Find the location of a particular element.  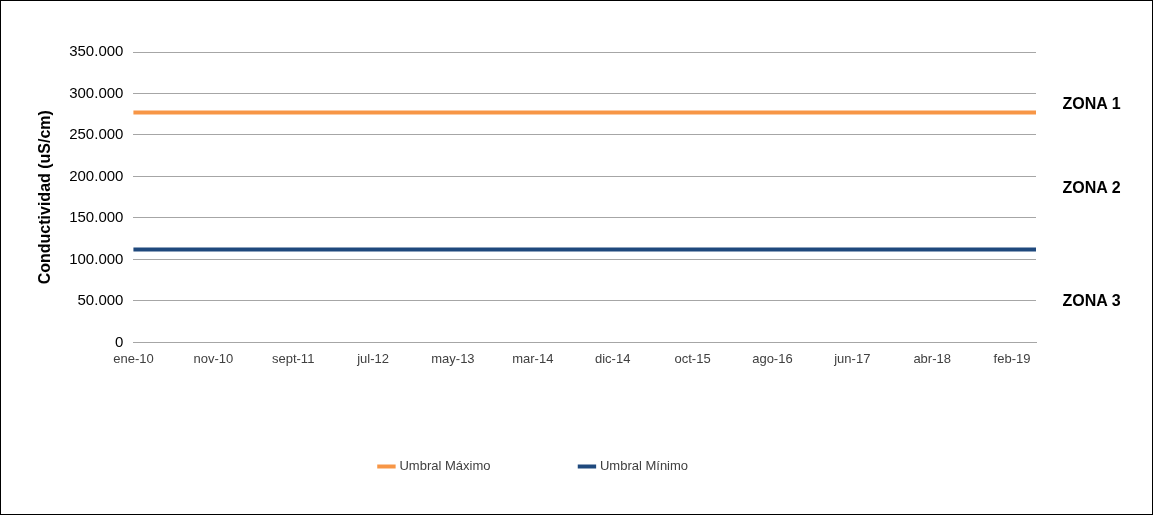

legend-label: Umbral Máximo is located at coordinates (445, 466).